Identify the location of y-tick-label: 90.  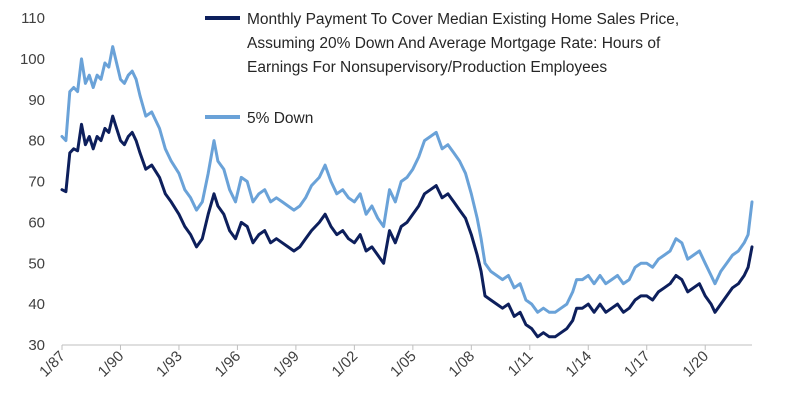
(36, 100).